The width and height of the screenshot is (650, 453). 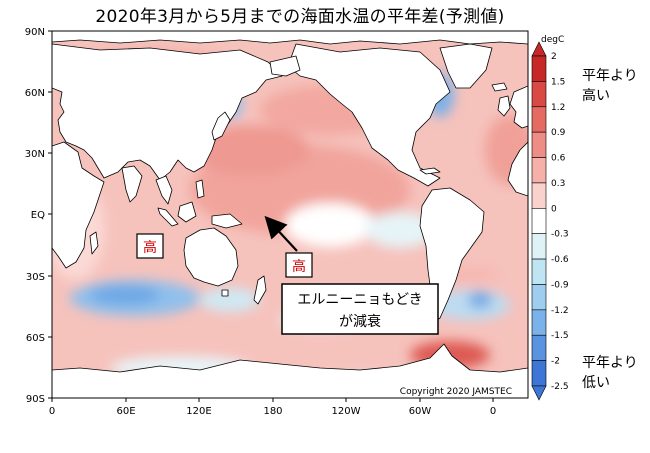 I want to click on lat-label-30n: 30N, so click(x=35, y=154).